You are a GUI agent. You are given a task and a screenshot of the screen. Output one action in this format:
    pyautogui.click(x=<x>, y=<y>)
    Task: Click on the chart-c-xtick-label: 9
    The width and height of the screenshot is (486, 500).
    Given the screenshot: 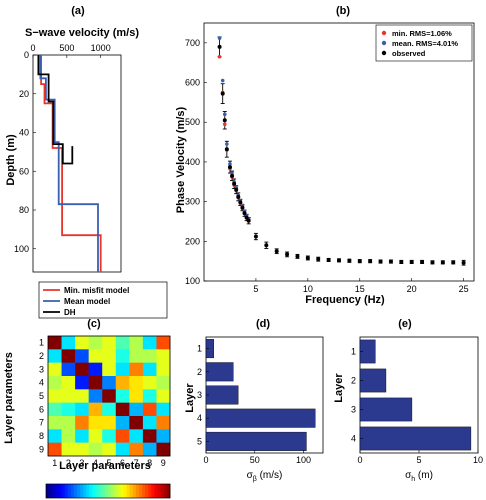 What is the action you would take?
    pyautogui.click(x=163, y=463)
    